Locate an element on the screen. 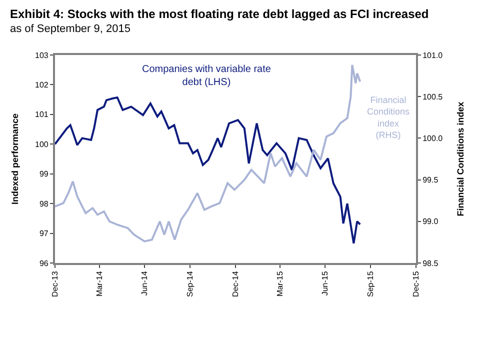  y-tick-label: 99 is located at coordinates (44, 174).